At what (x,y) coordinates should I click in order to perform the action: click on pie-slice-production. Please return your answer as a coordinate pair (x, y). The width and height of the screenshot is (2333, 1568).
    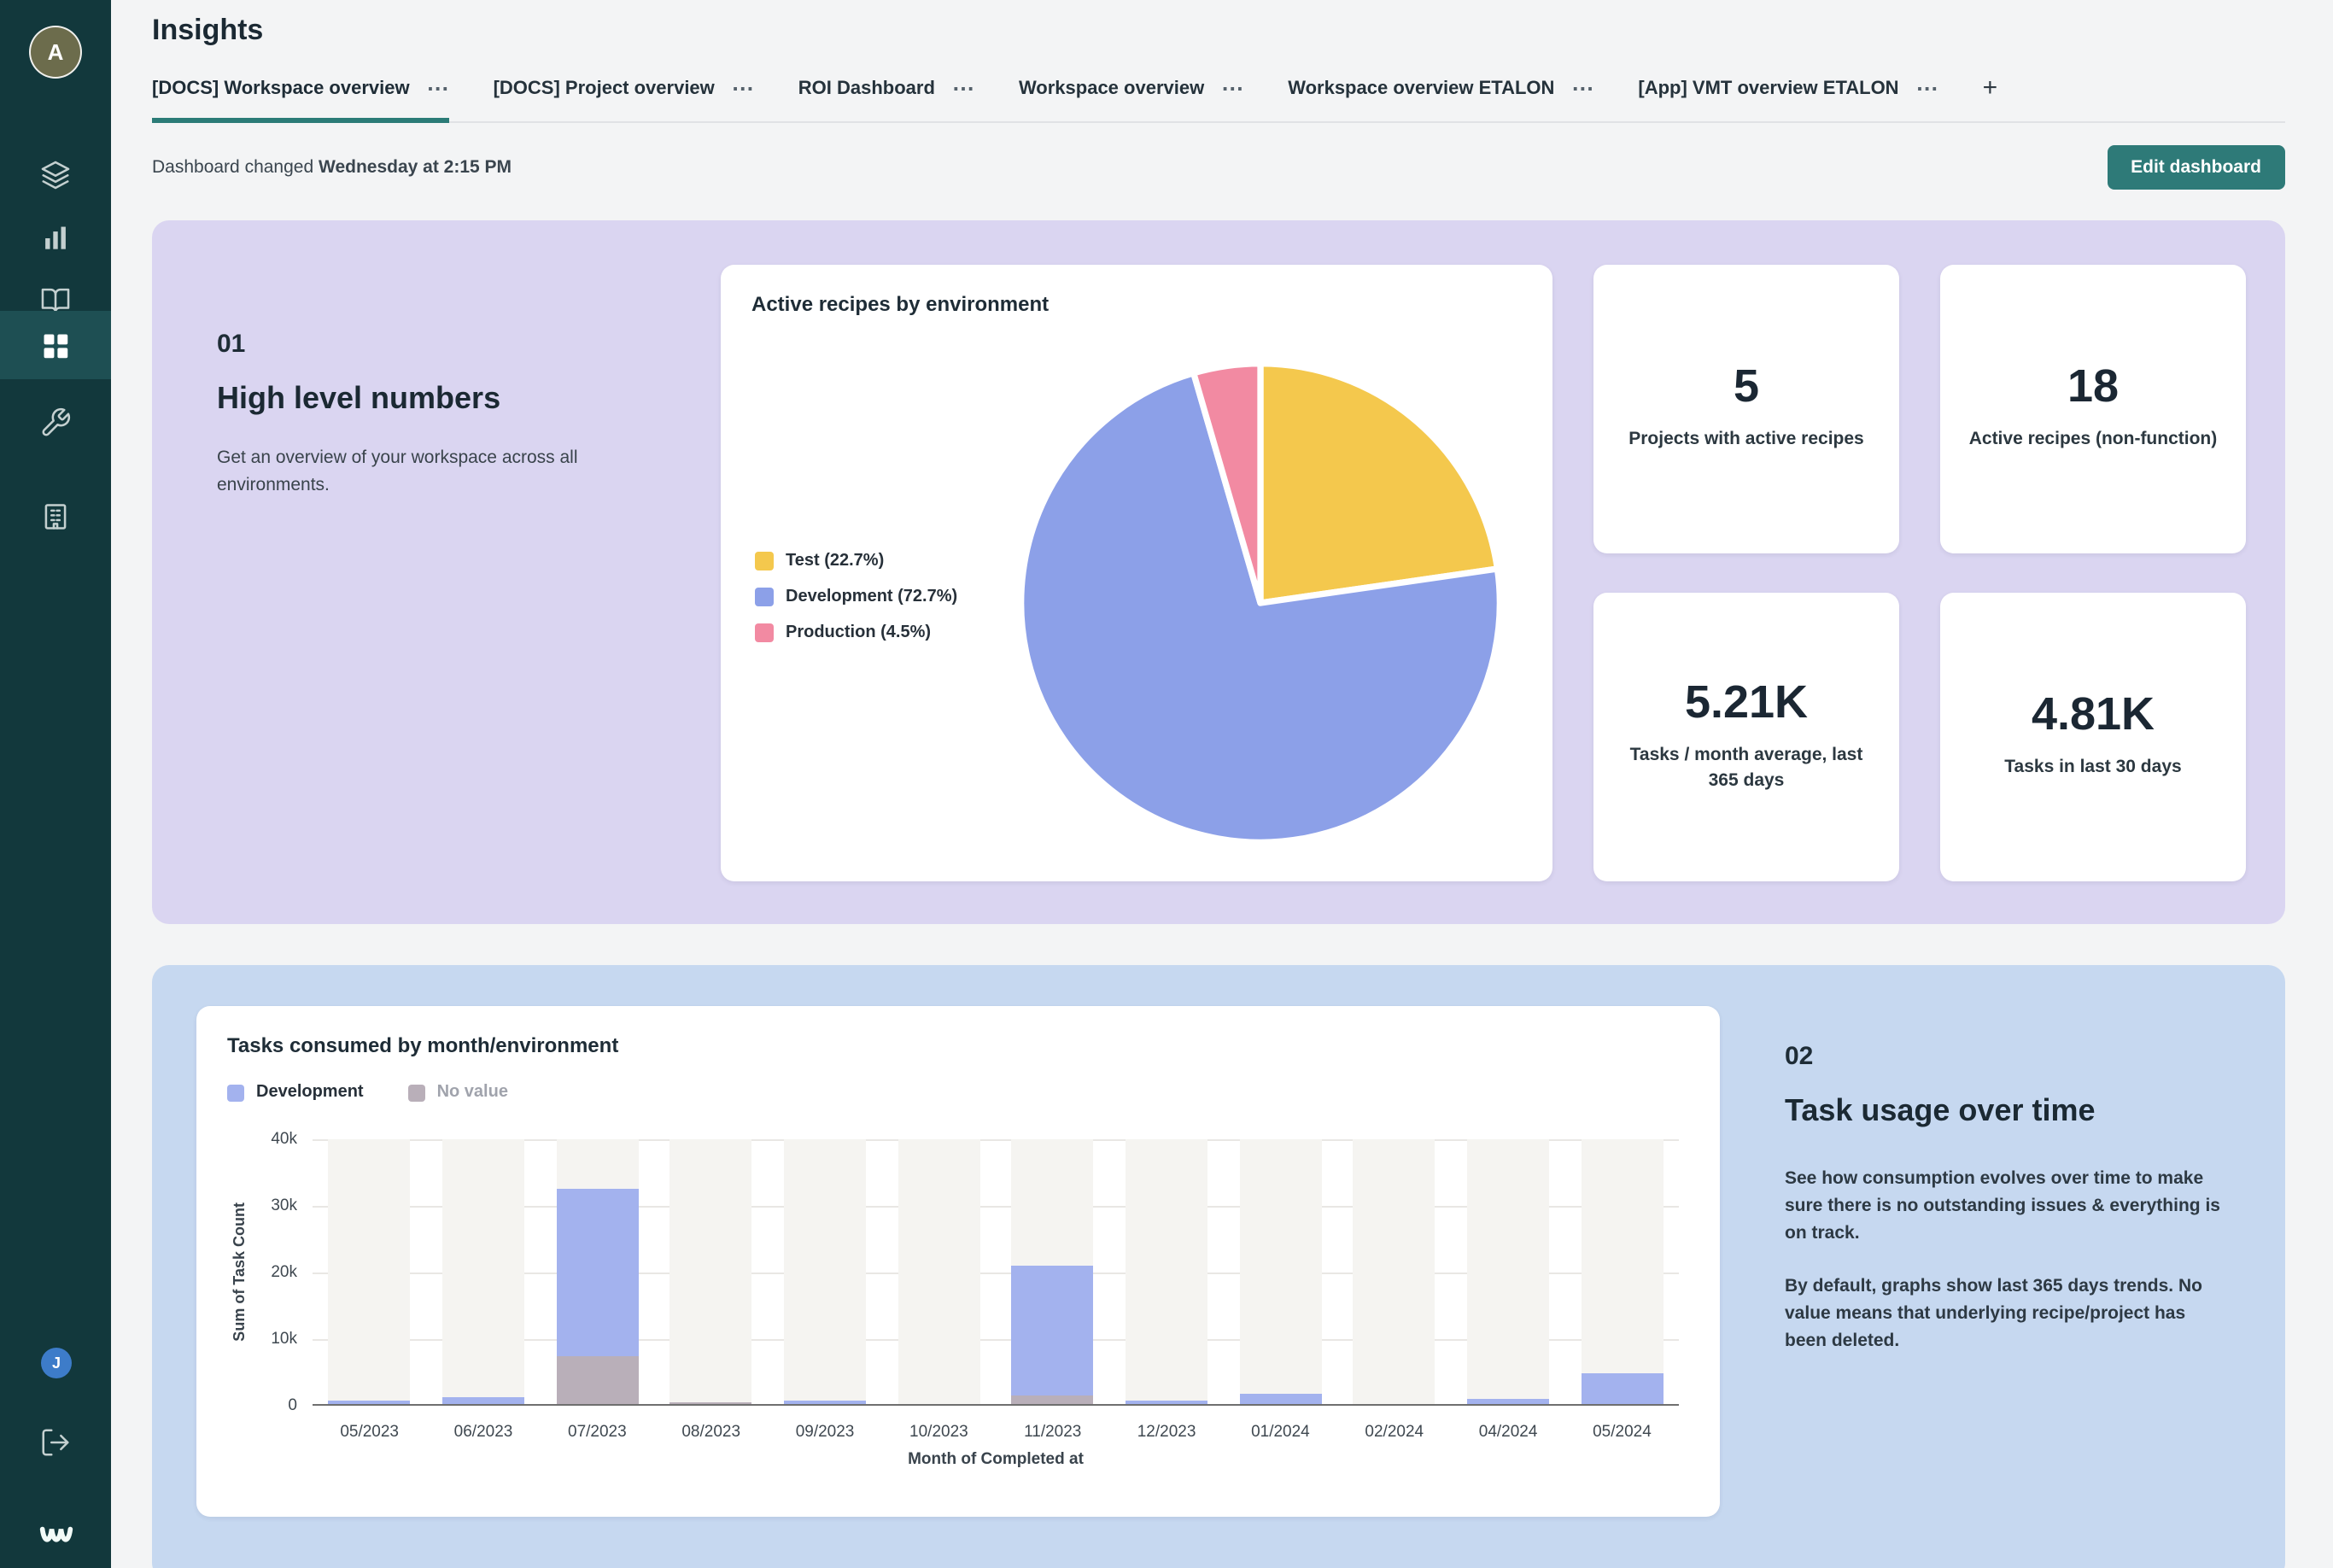
    Looking at the image, I should click on (1227, 483).